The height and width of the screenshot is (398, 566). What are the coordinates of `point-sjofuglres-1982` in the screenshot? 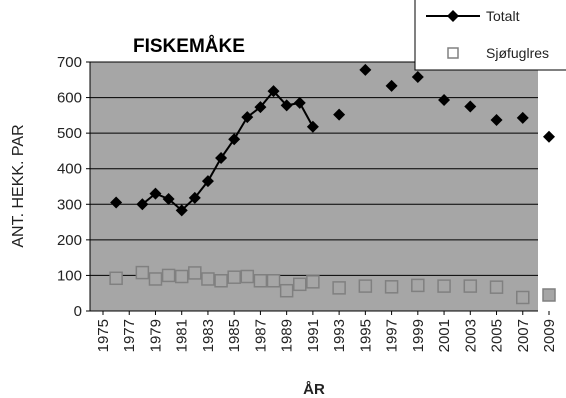 It's located at (195, 273).